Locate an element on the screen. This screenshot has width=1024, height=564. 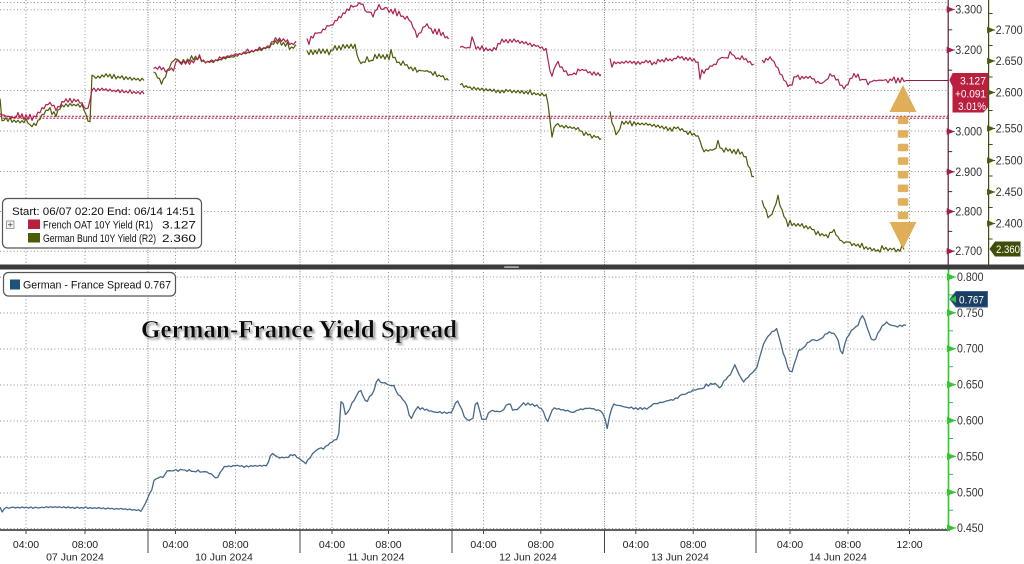
svg-text: 2.450 is located at coordinates (1009, 193).